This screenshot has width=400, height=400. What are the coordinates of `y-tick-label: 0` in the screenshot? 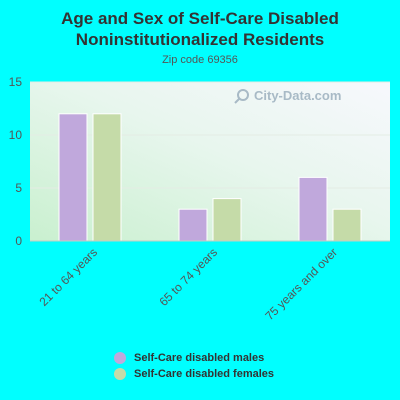 It's located at (18, 241).